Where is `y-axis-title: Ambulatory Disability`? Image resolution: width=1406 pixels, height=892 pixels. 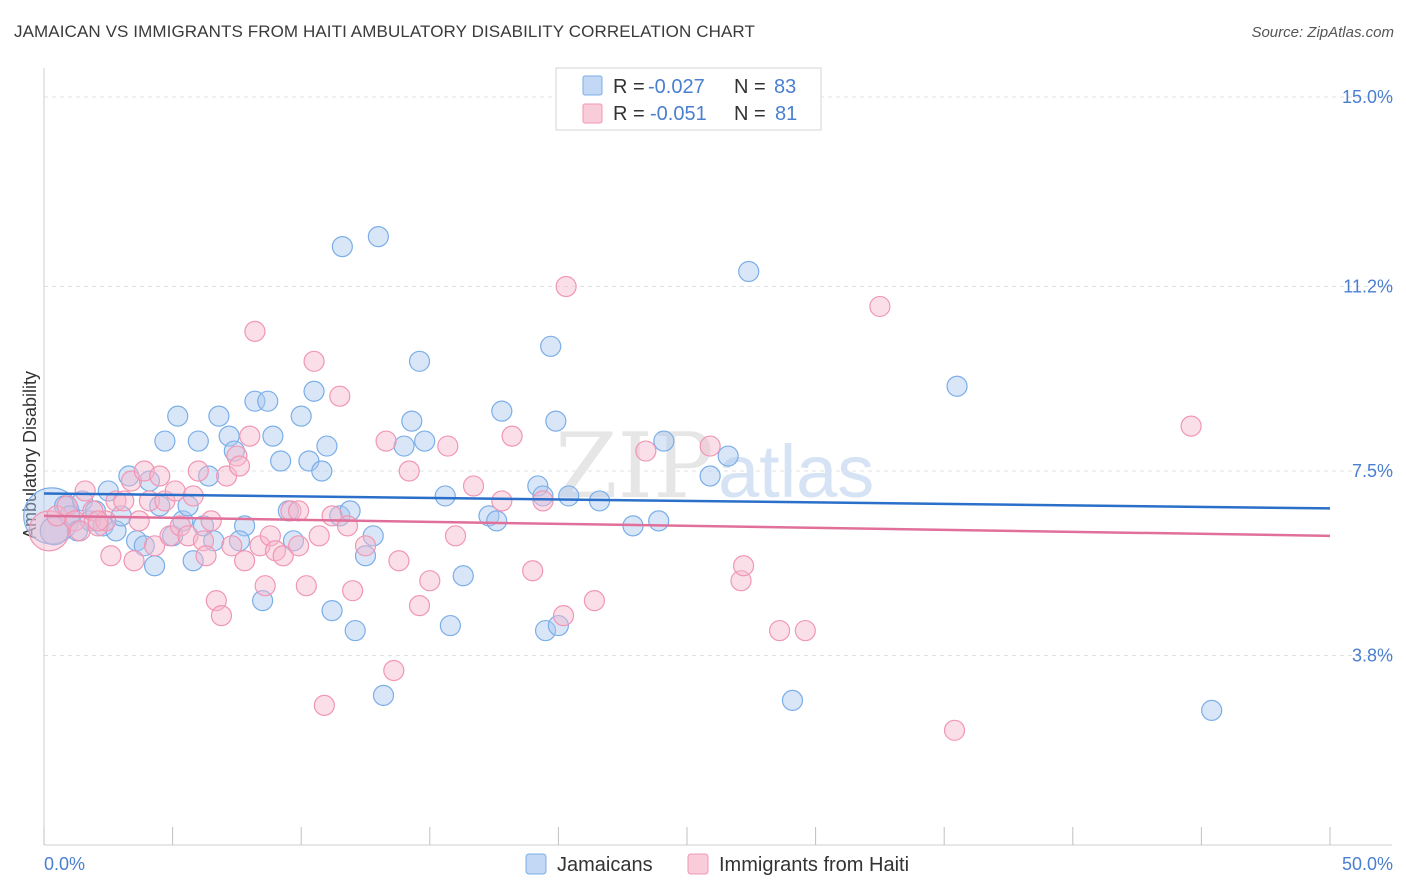 y-axis-title: Ambulatory Disability is located at coordinates (30, 455).